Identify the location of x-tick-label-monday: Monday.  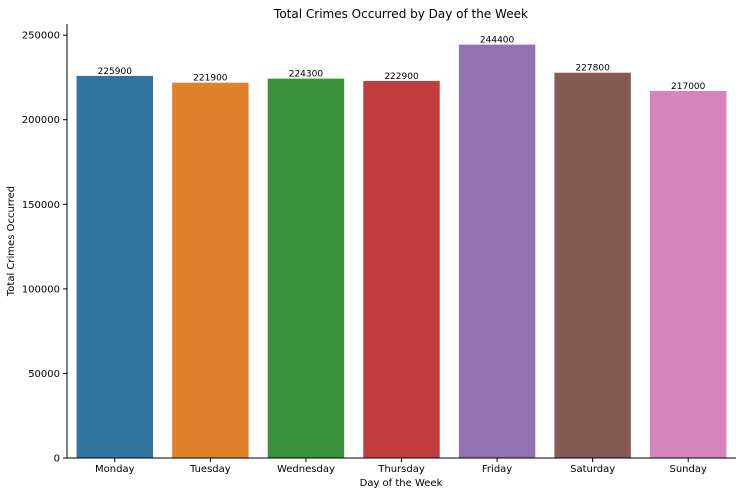
(115, 469).